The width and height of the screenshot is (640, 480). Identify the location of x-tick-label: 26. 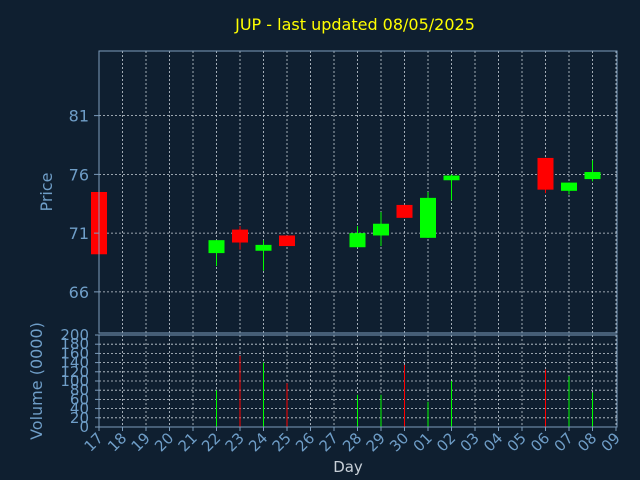
(305, 442).